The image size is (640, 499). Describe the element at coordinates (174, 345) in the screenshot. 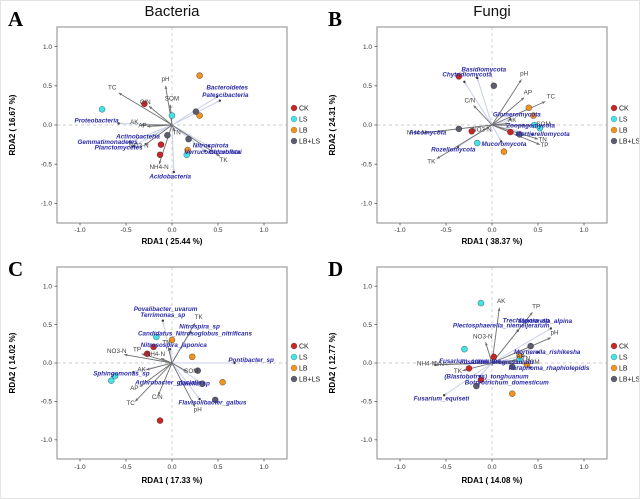

I see `taxa-label: Nitrosospira_japonica` at that location.